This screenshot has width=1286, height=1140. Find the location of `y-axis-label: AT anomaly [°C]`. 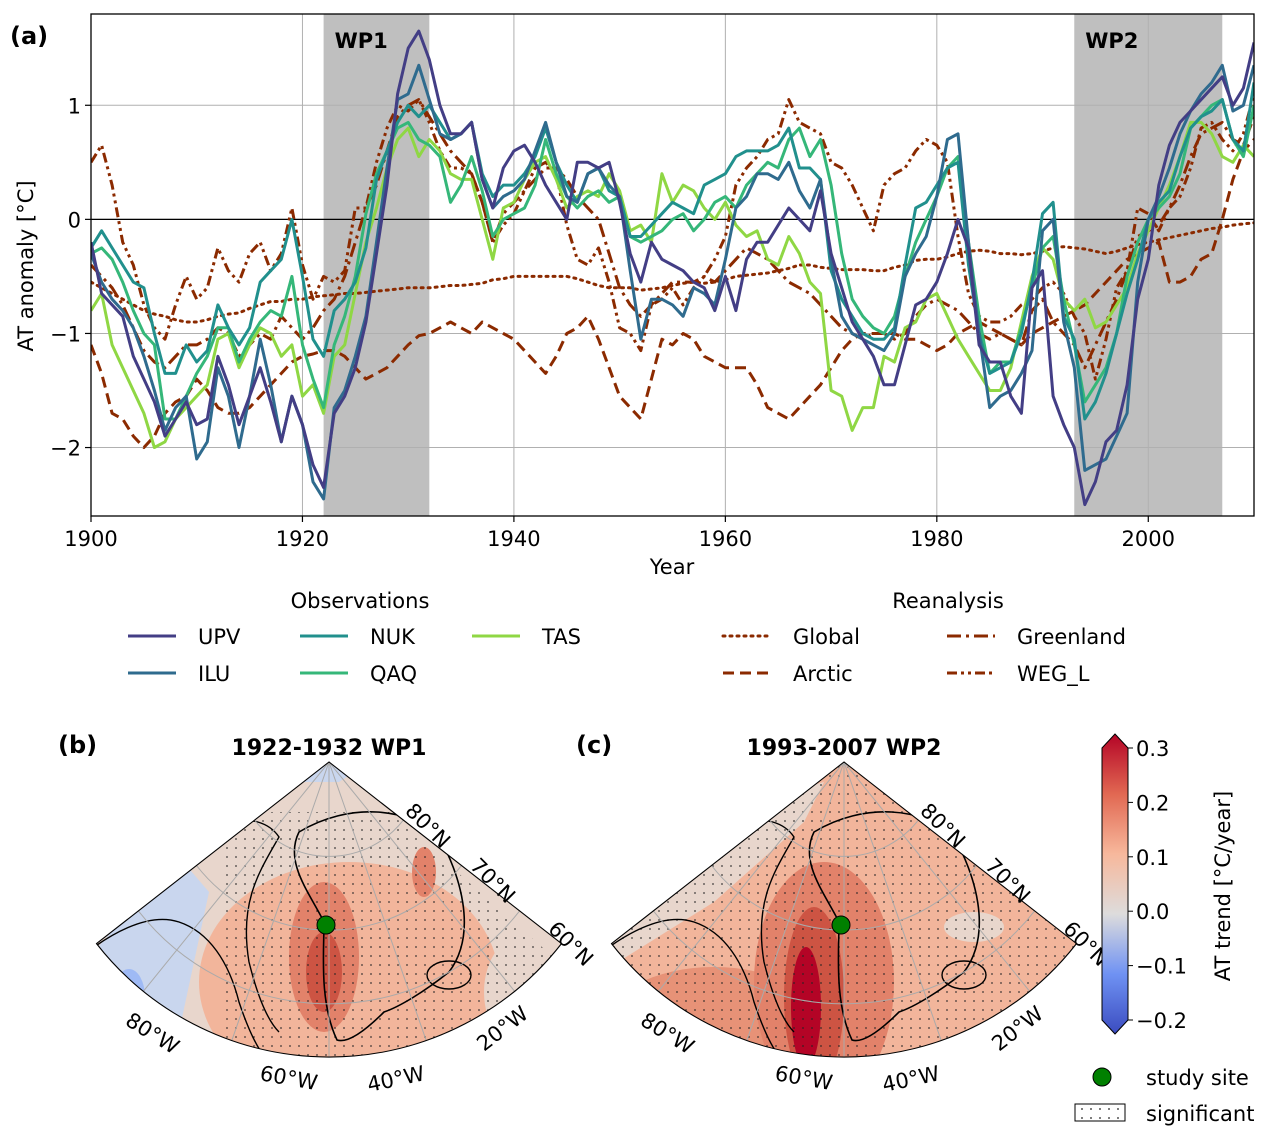

y-axis-label: AT anomaly [°C] is located at coordinates (26, 265).